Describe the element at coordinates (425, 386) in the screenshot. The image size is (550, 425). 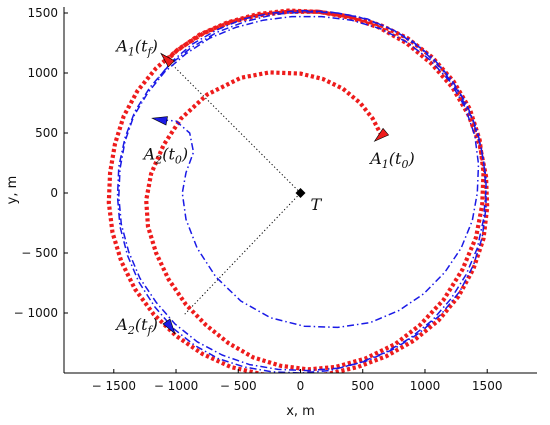
I see `x-tick-label: 1000` at that location.